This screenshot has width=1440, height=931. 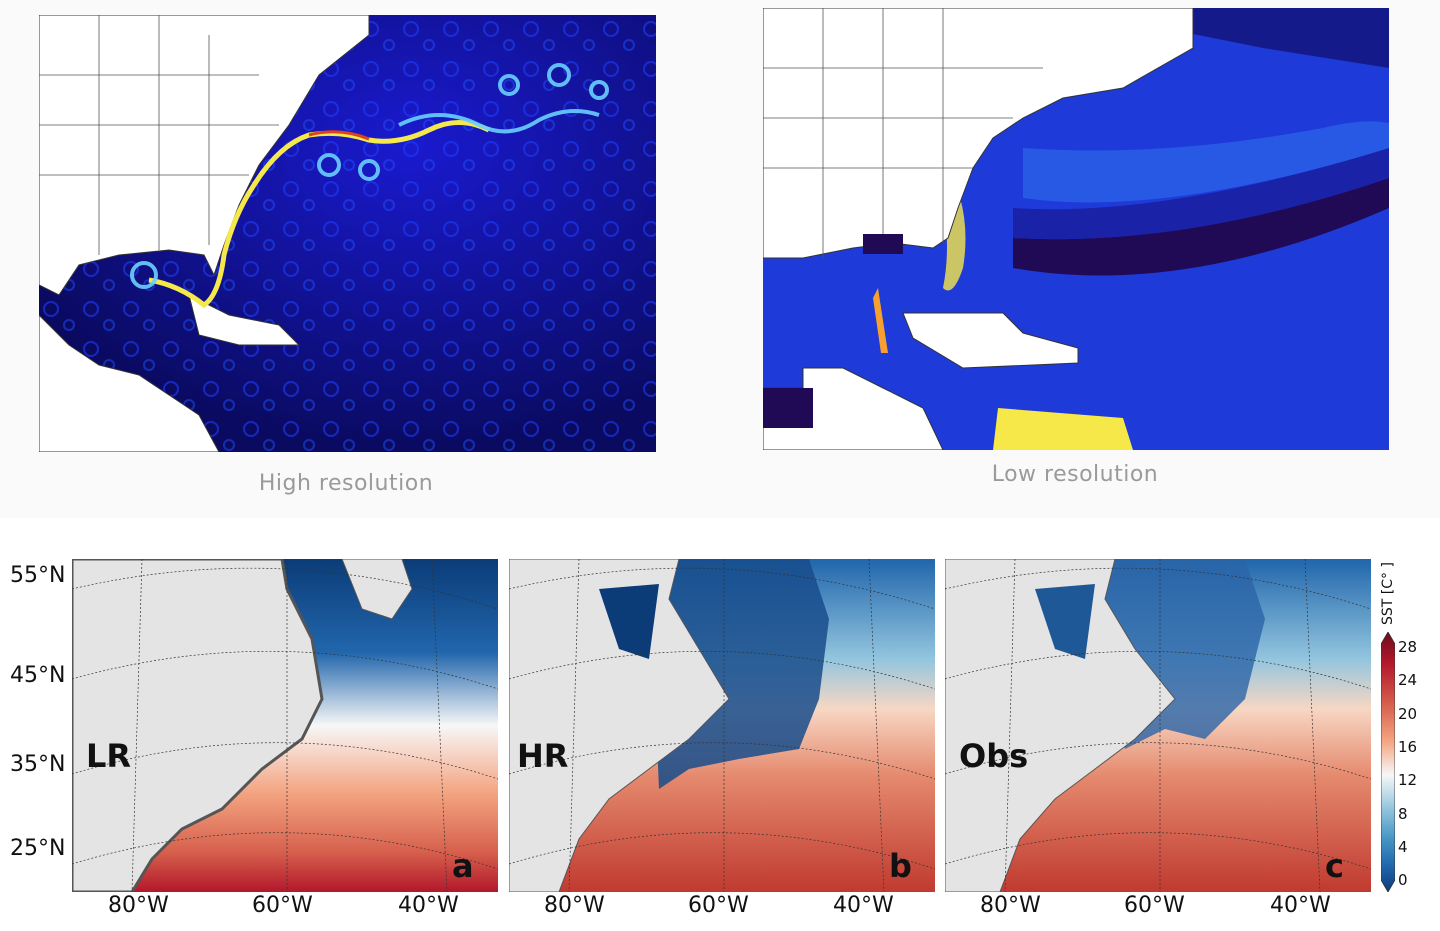 I want to click on sst-map-hr: HR b, so click(x=722, y=725).